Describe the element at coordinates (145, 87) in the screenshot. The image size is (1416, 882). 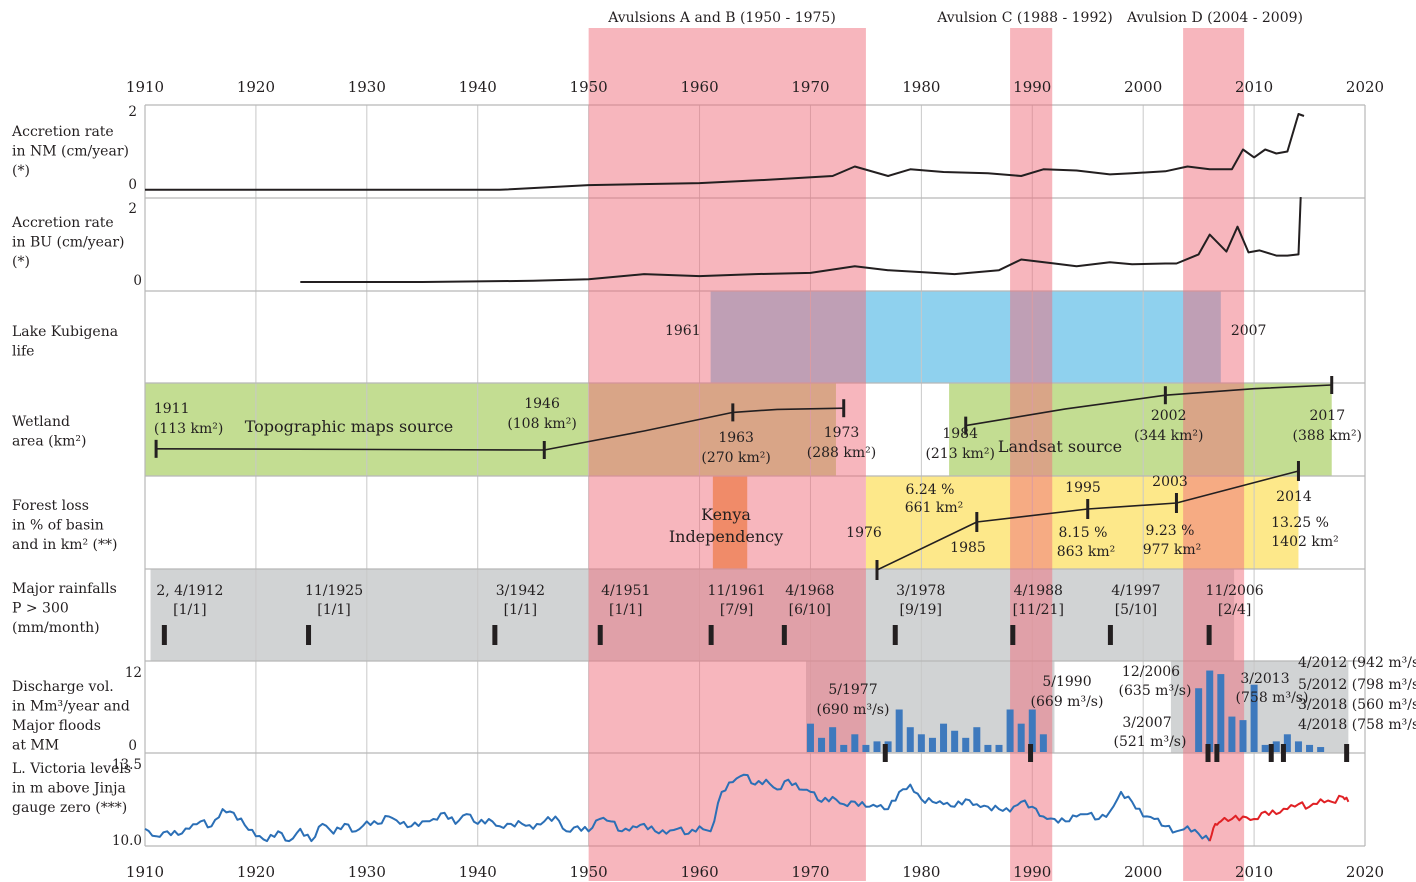
I see `x-tick-top: 1910` at that location.